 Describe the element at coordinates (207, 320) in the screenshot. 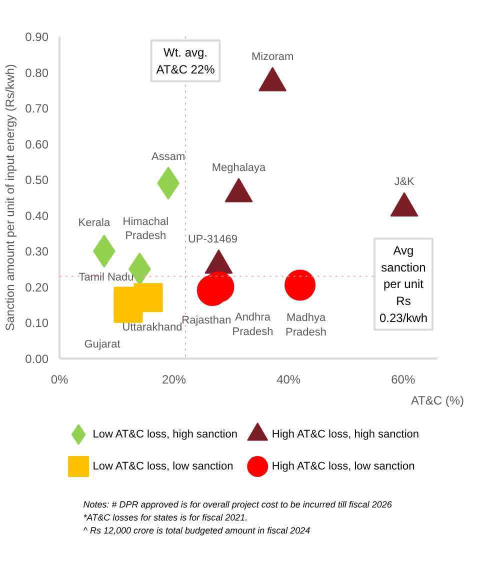

I see `annotation: Rajasthan` at that location.